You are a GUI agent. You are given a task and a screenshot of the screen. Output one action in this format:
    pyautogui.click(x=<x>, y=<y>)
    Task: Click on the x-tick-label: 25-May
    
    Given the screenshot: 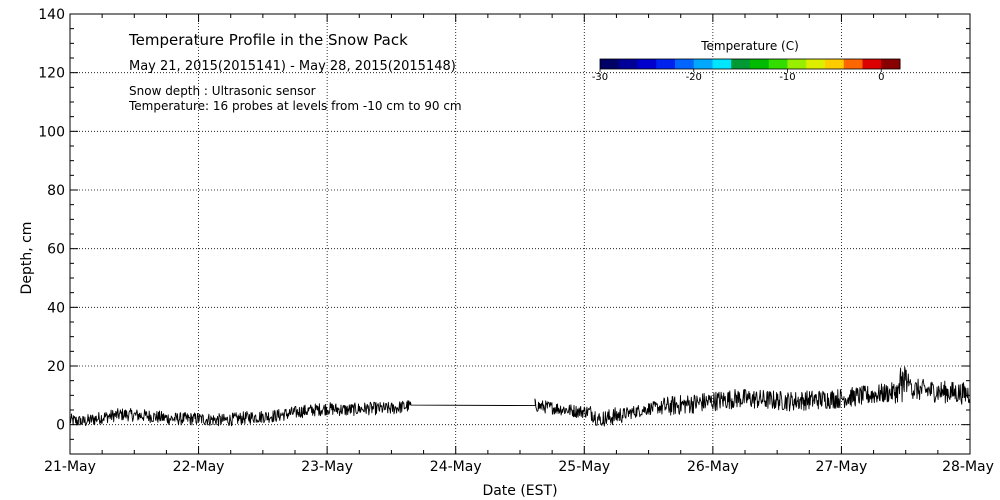 What is the action you would take?
    pyautogui.click(x=584, y=467)
    